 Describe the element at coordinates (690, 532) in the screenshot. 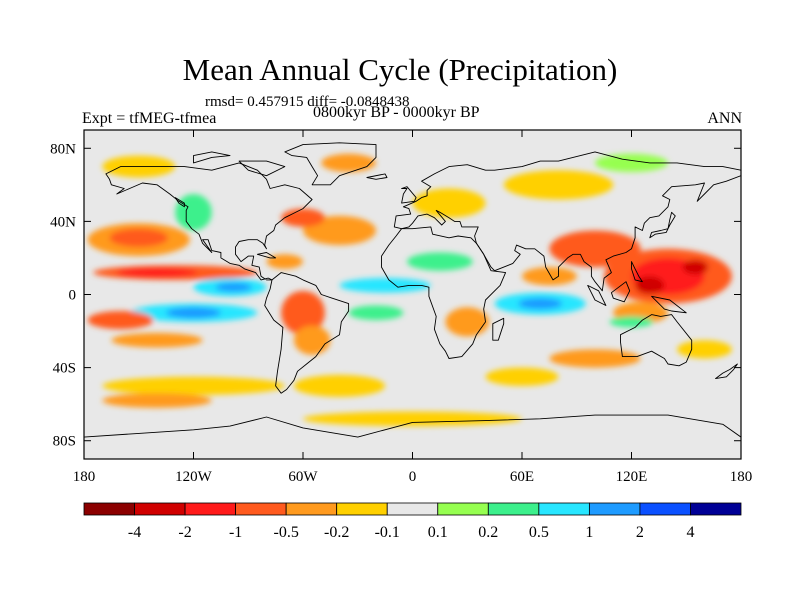

I see `colorbar-label: 4` at that location.